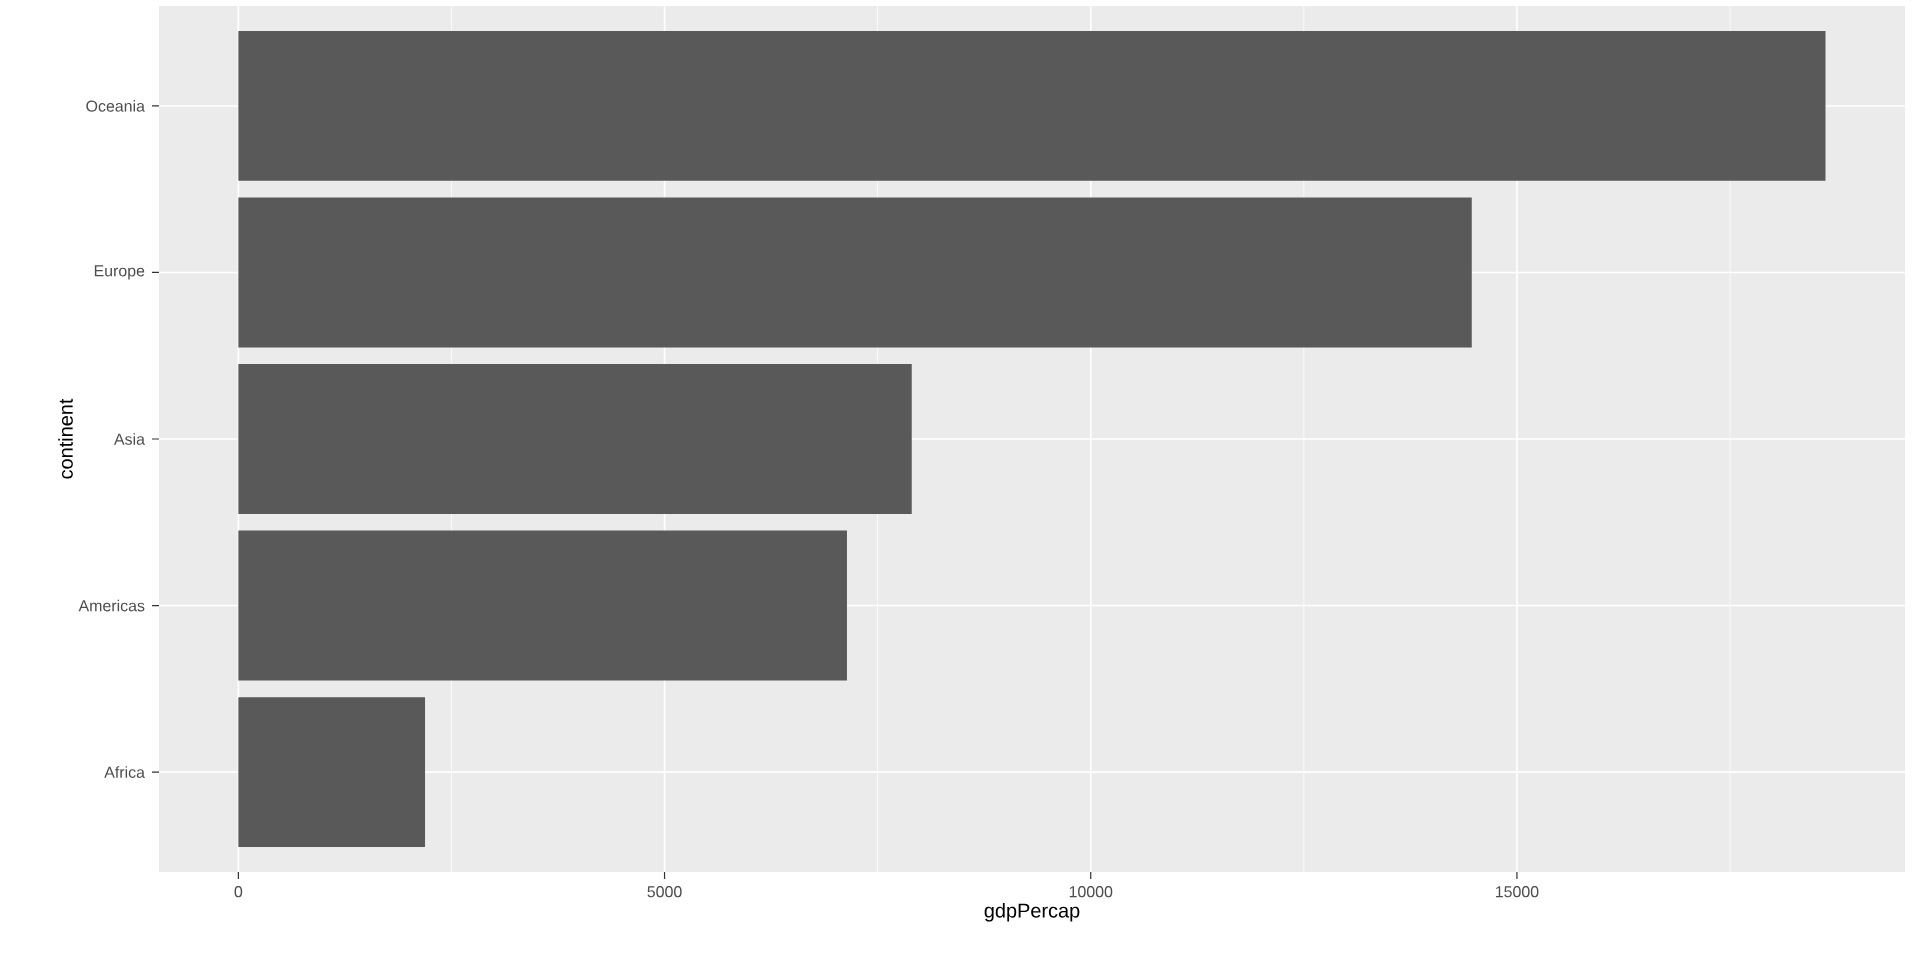  Describe the element at coordinates (664, 892) in the screenshot. I see `x-tick-label: 5000` at that location.